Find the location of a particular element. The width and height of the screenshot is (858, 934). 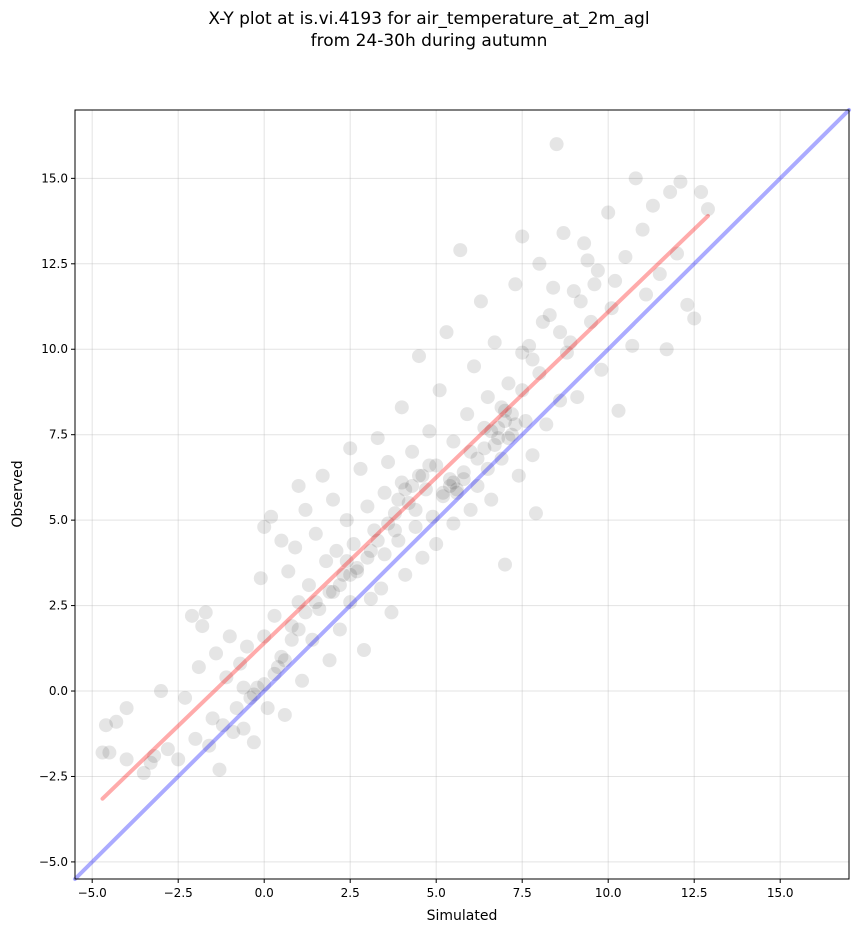

y-tick-label: 0.0 is located at coordinates (58, 691).